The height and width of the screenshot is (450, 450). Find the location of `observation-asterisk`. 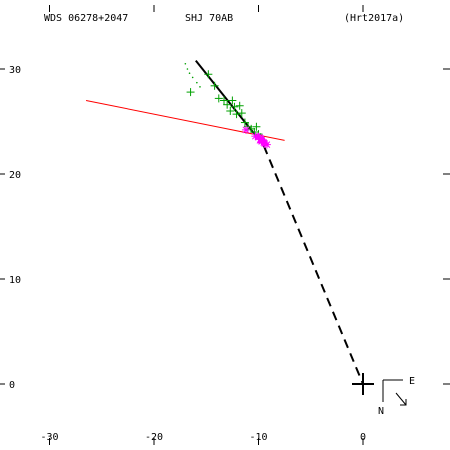

observation-asterisk is located at coordinates (245, 129).